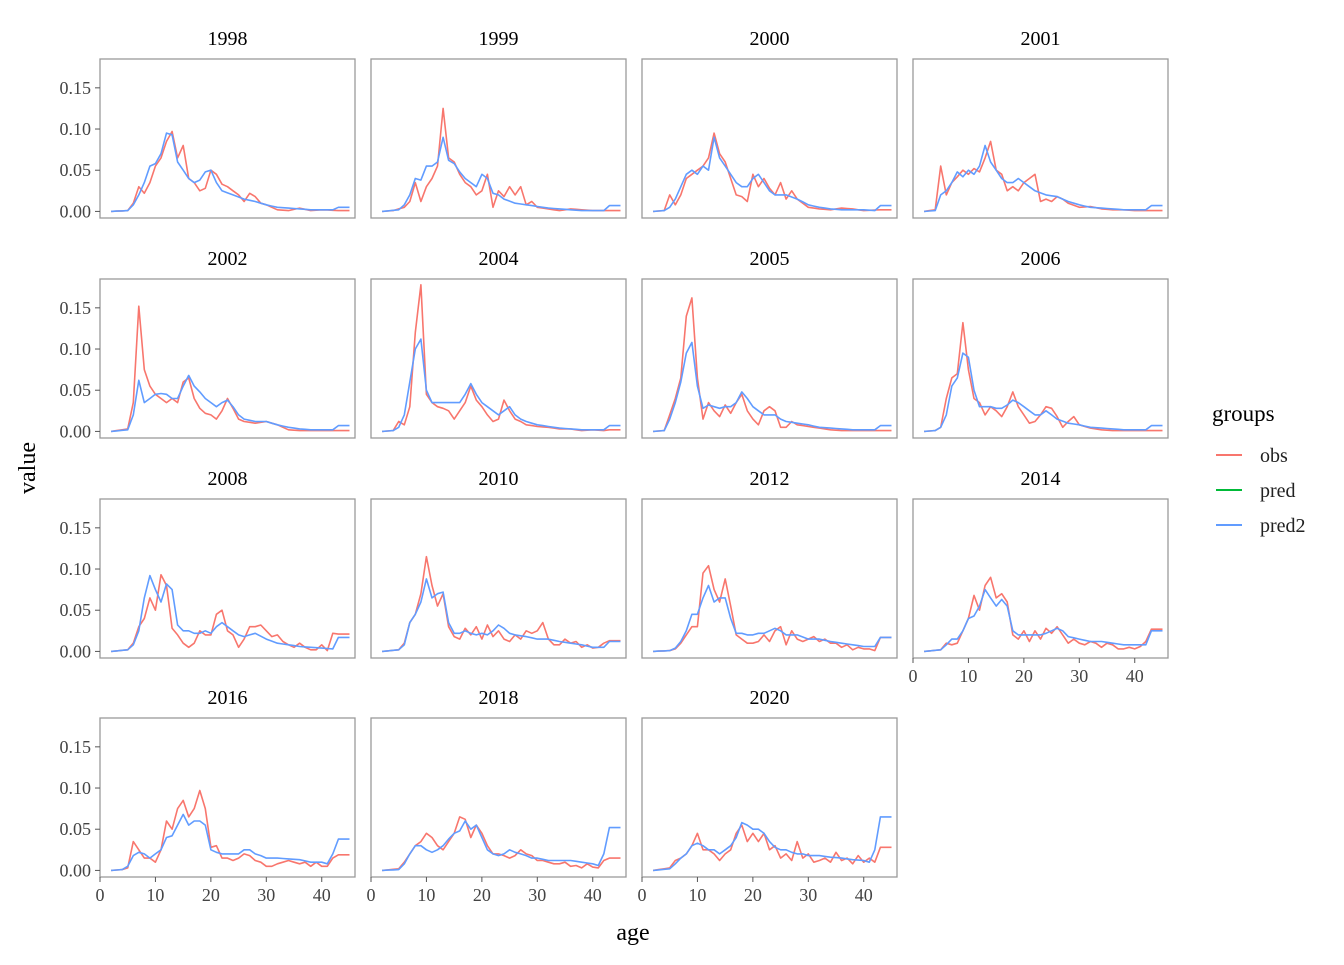  Describe the element at coordinates (1024, 676) in the screenshot. I see `panel-2014-xtick-label: 20` at that location.